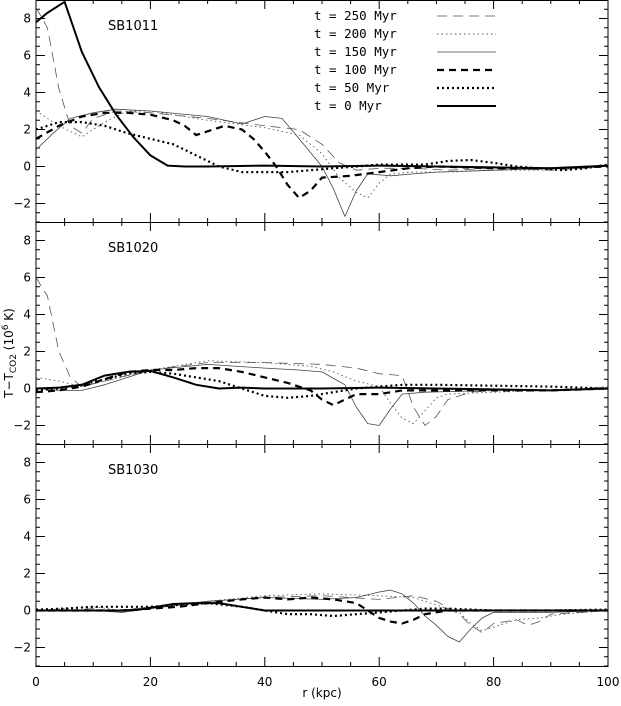 The image size is (621, 706). Describe the element at coordinates (355, 15) in the screenshot. I see `legend-entry-label: t = 250 Myr` at that location.